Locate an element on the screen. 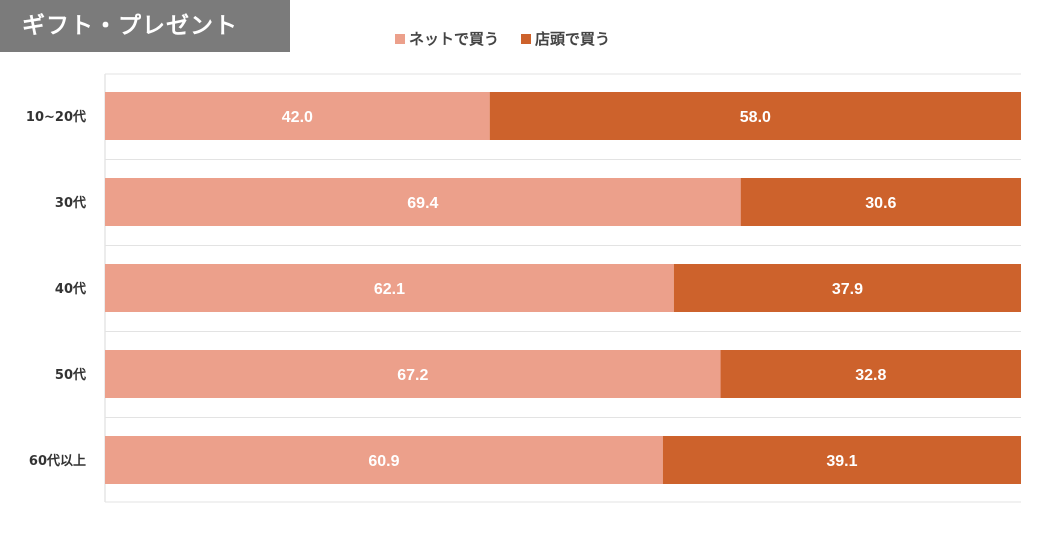 This screenshot has width=1039, height=534. data-label: 30.6 is located at coordinates (880, 203).